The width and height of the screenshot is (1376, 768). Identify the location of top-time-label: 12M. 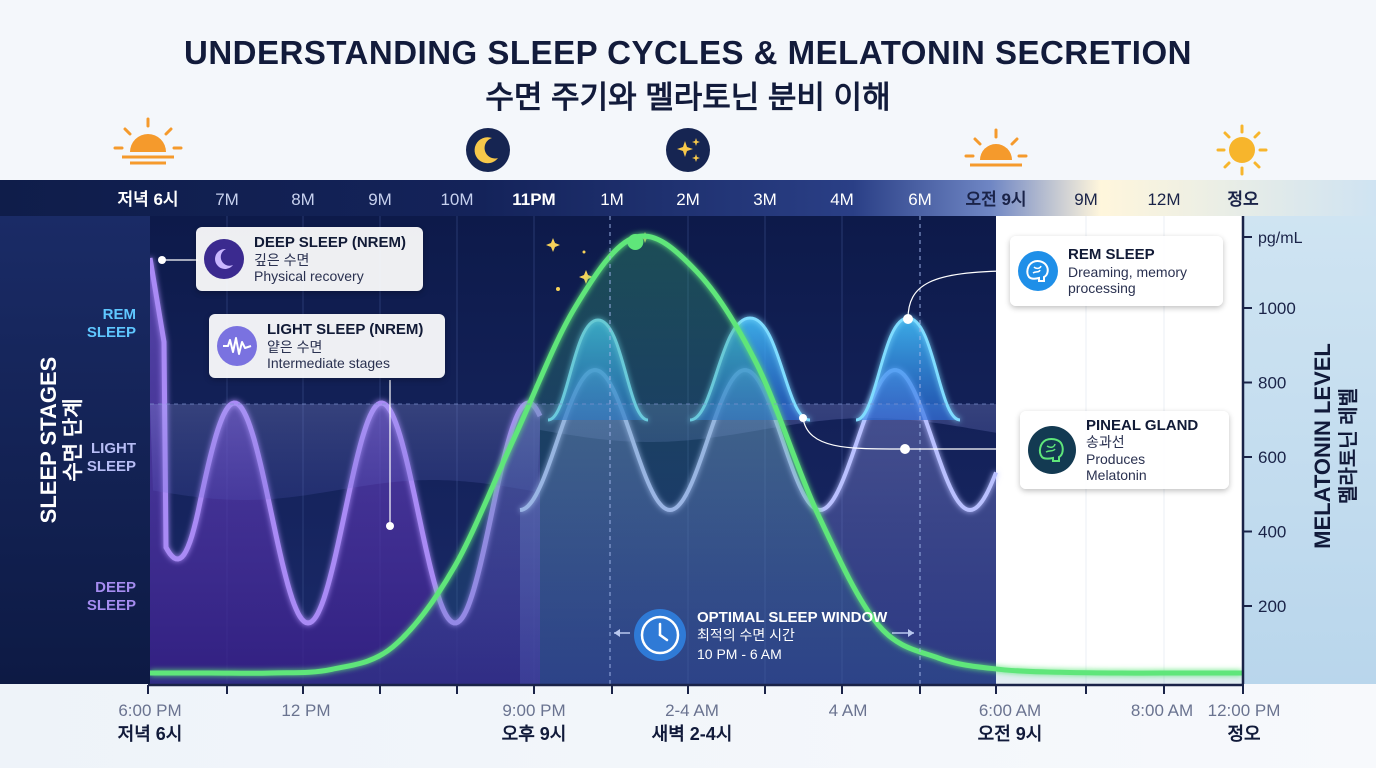
(1163, 199).